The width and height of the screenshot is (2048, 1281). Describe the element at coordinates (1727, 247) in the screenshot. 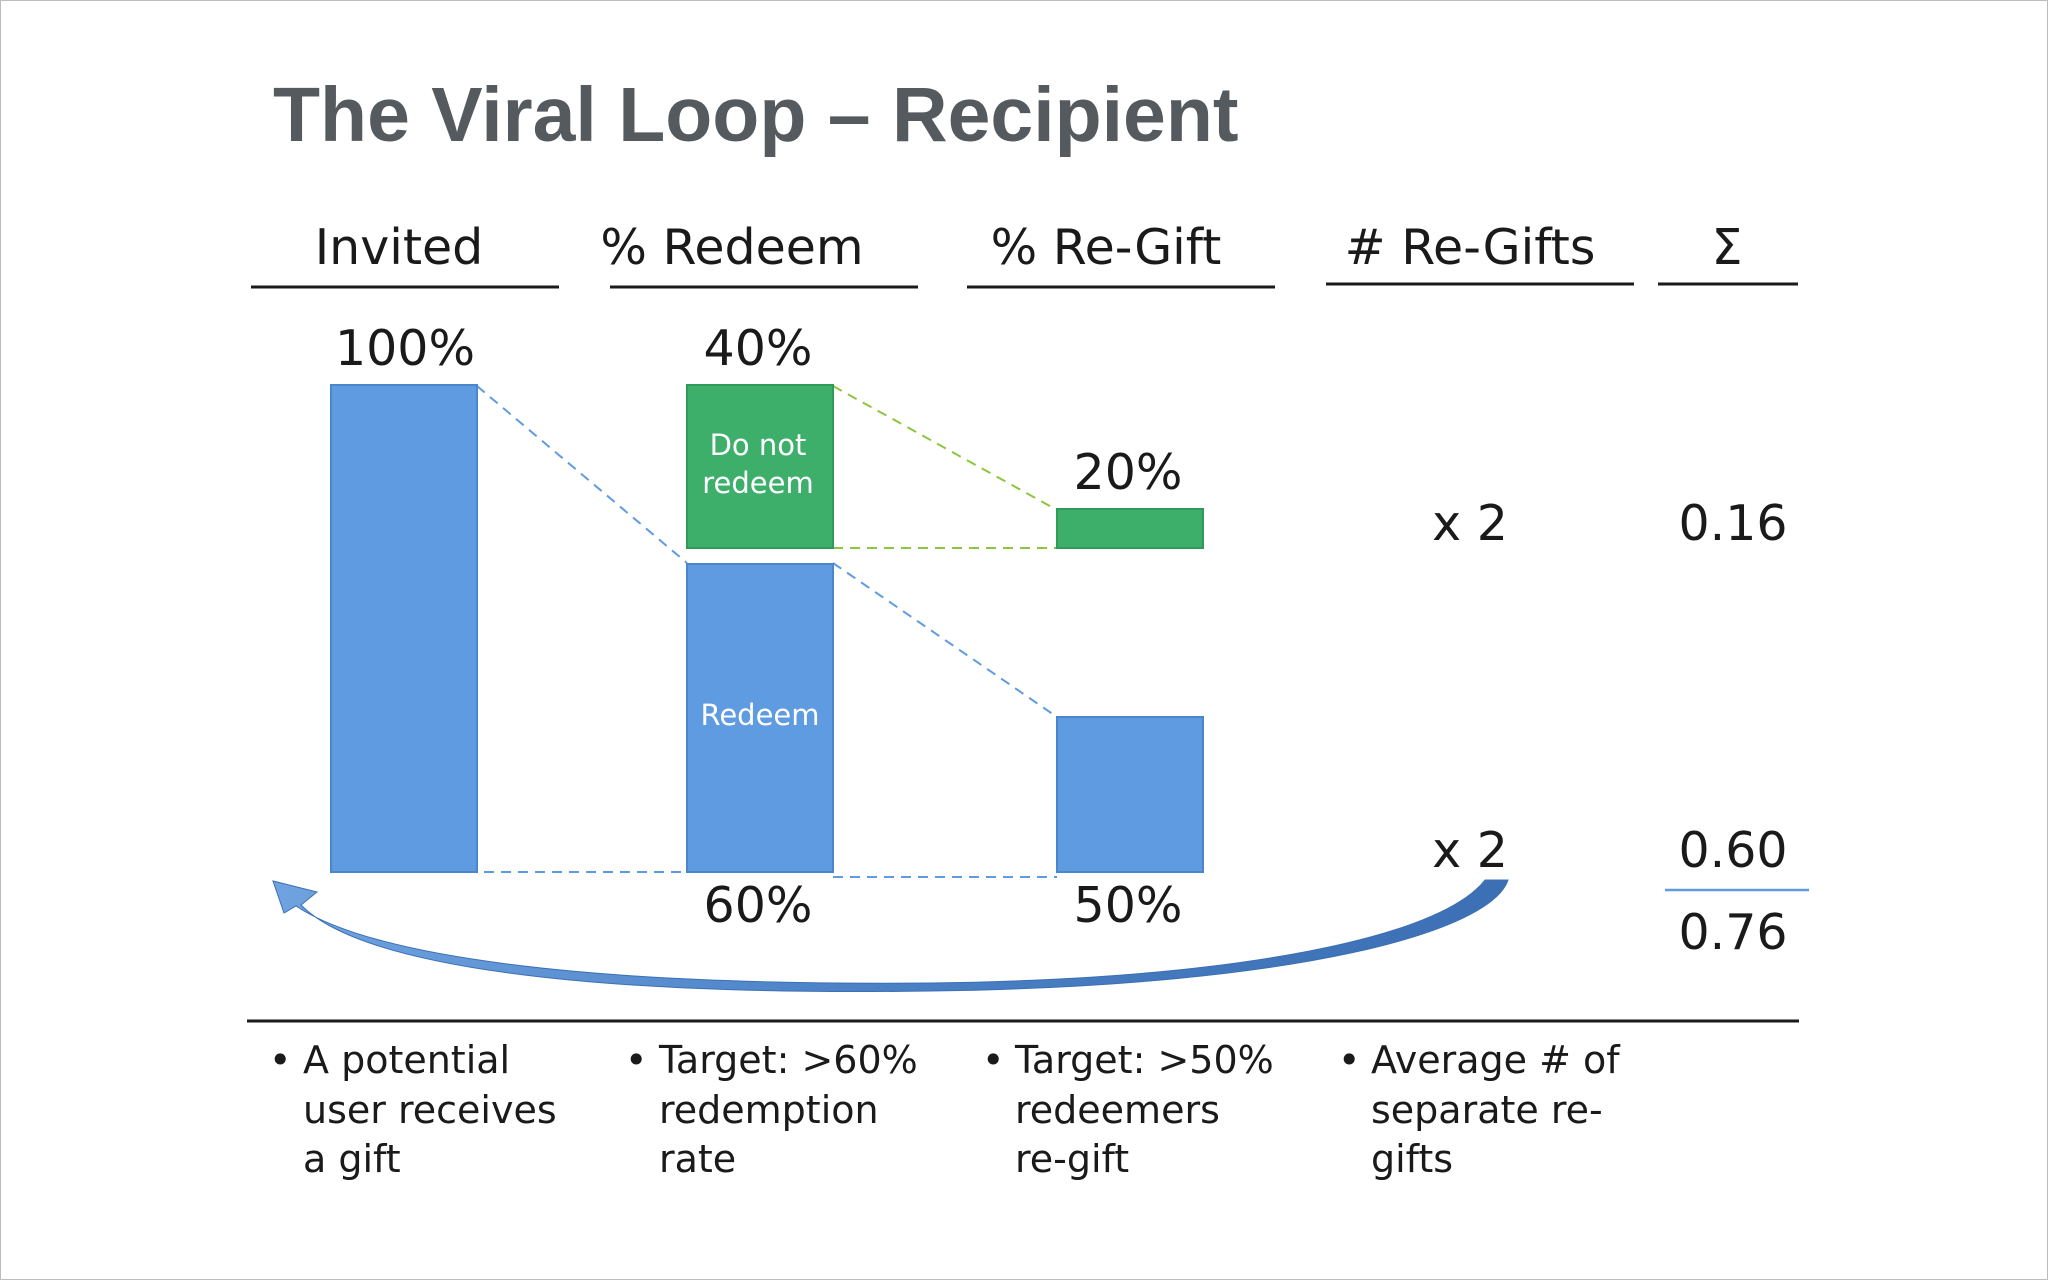

I see `header-sum: Σ` at that location.